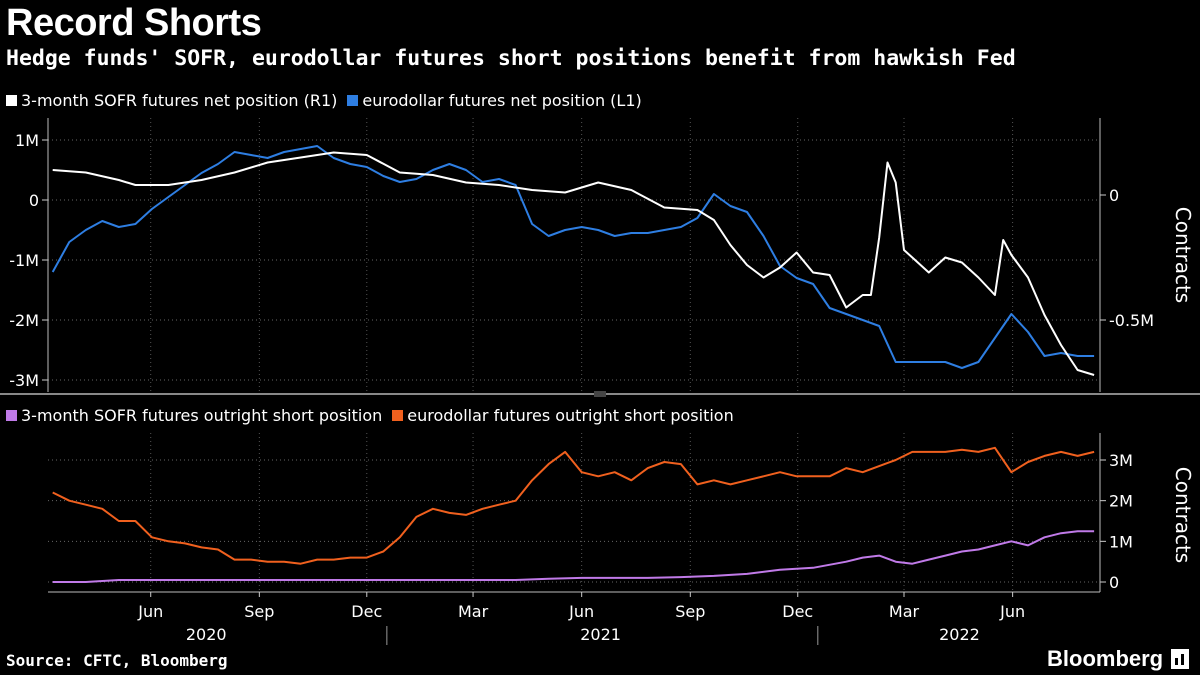 The image size is (1200, 675). What do you see at coordinates (1114, 582) in the screenshot?
I see `bottom-right-tick-label: 0` at bounding box center [1114, 582].